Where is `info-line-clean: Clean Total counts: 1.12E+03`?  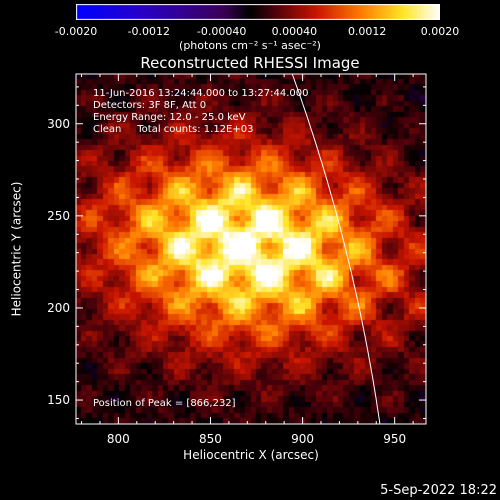
info-line-clean: Clean Total counts: 1.12E+03 is located at coordinates (173, 129).